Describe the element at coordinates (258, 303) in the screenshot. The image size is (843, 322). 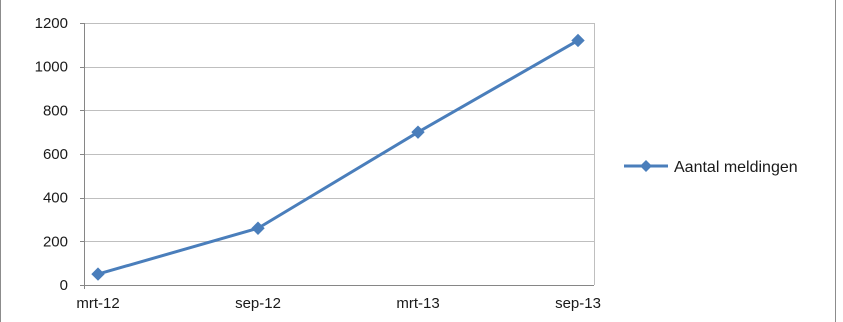
I see `x-tick-label: sep-12` at that location.